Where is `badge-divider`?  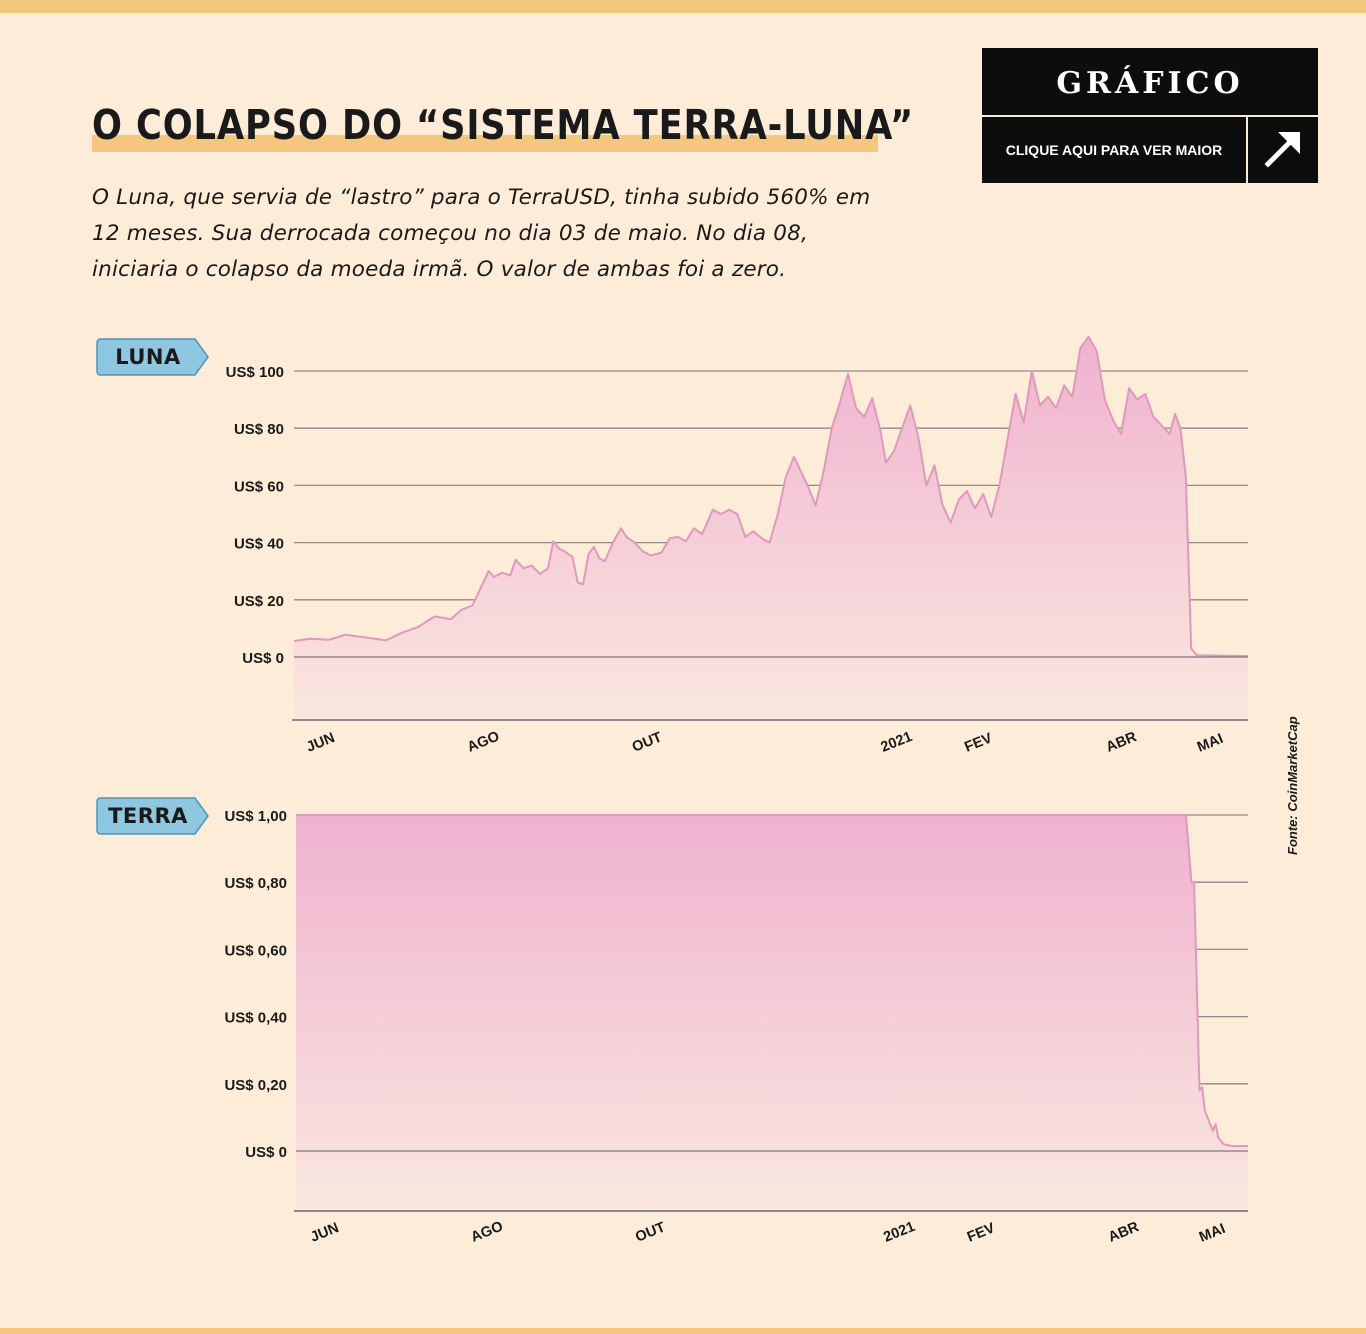 badge-divider is located at coordinates (1150, 116).